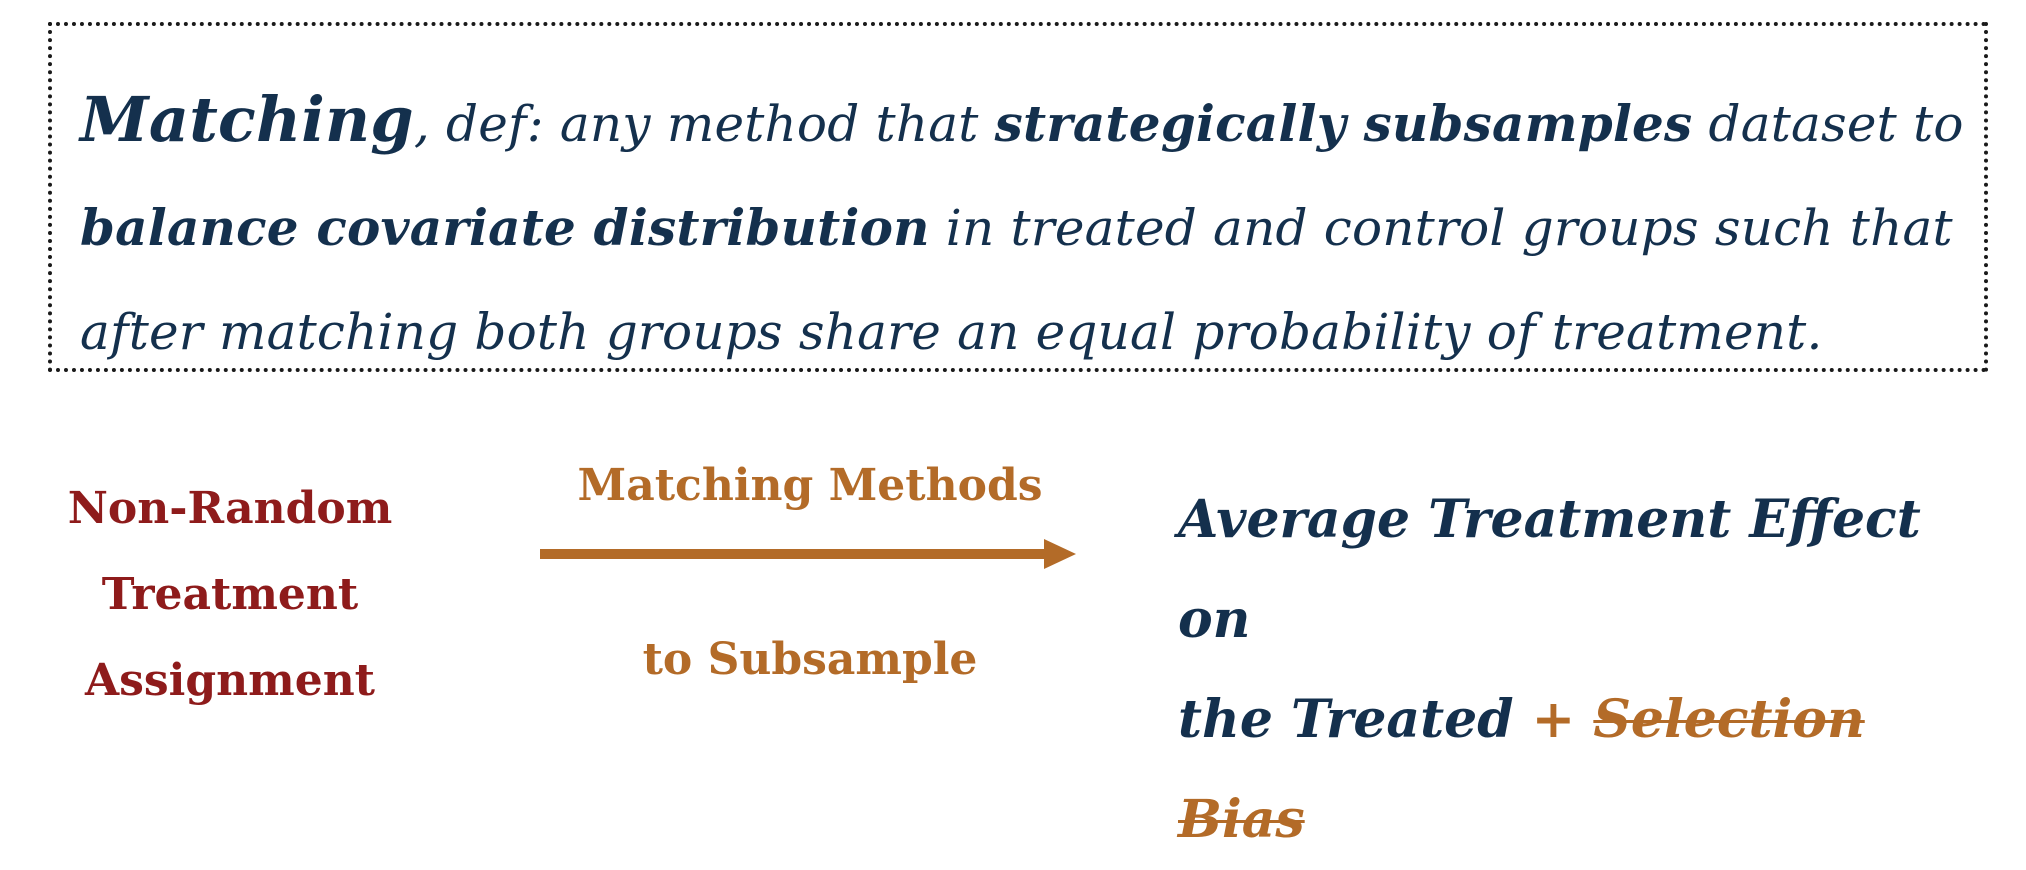 Image resolution: width=2026 pixels, height=870 pixels. I want to click on input-node: Non-Random Treatment Assignment, so click(230, 595).